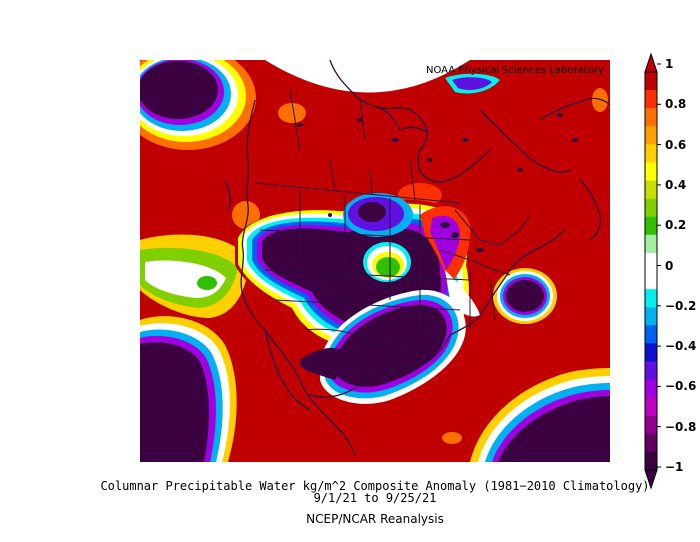 This screenshot has height=542, width=700. Describe the element at coordinates (651, 62) in the screenshot. I see `colorbar-max-arrow` at that location.